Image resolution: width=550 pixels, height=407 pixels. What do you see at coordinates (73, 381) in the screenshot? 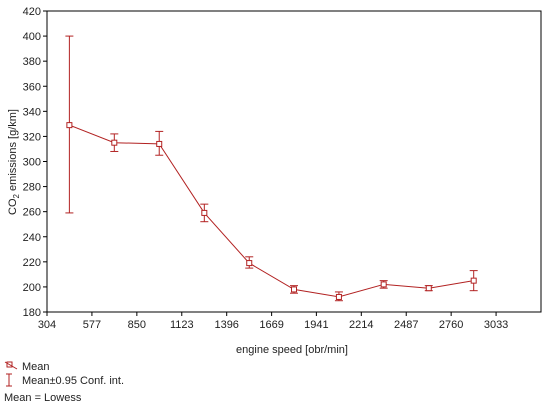
I see `legend-ci-label: Mean±0.95 Conf. int.` at bounding box center [73, 381].